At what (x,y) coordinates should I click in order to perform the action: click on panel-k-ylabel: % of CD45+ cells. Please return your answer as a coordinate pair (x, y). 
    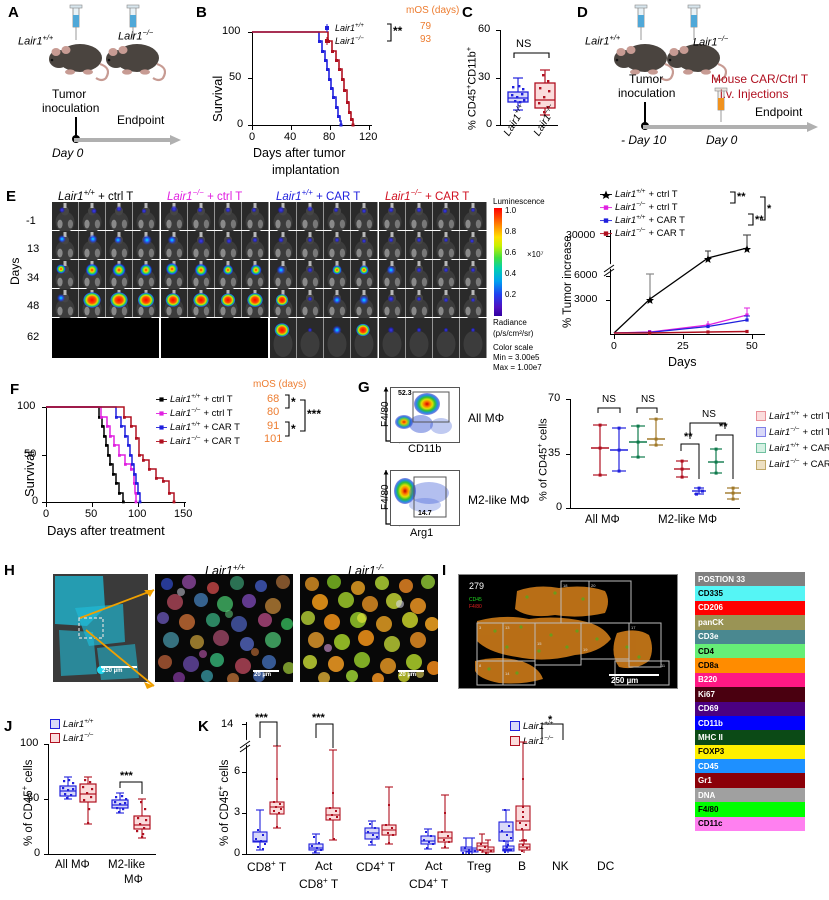
    Looking at the image, I should click on (223, 803).